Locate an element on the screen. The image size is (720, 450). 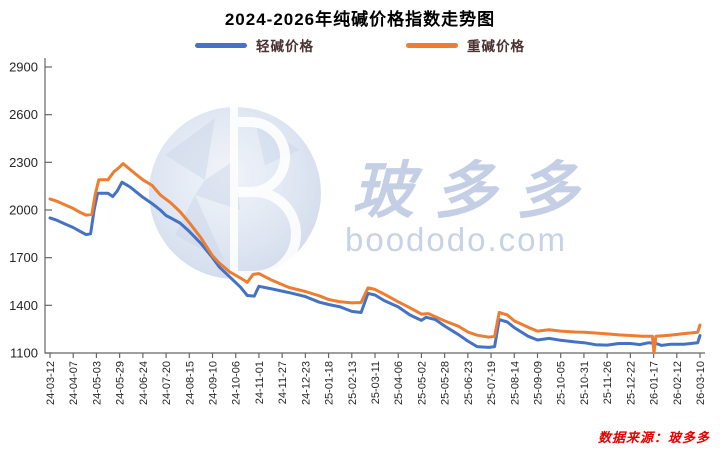
y-axis-tick-label: 1100 is located at coordinates (24, 353).